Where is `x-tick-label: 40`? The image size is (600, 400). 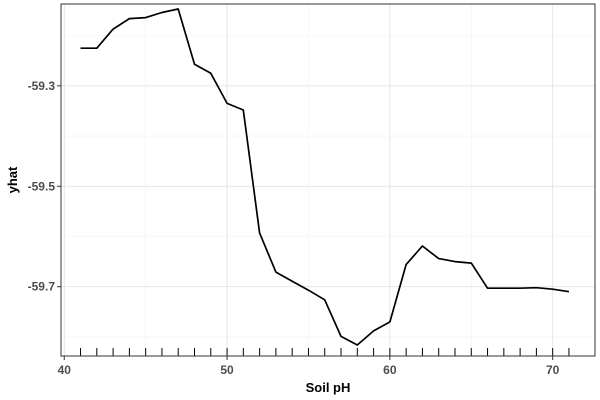
x-tick-label: 40 is located at coordinates (65, 370).